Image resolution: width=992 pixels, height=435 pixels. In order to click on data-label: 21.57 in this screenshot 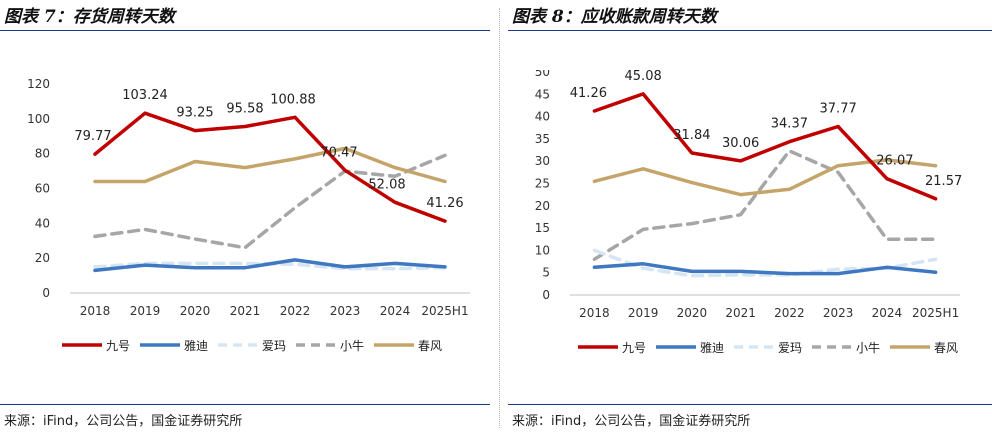, I will do `click(943, 181)`.